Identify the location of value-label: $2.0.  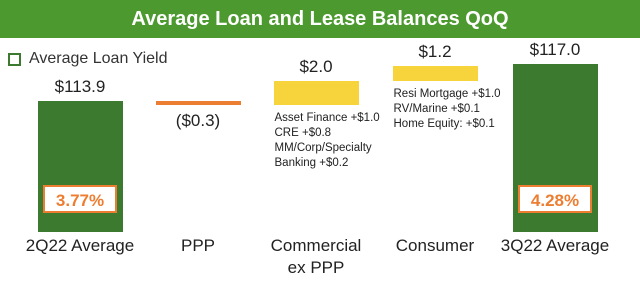
(316, 66).